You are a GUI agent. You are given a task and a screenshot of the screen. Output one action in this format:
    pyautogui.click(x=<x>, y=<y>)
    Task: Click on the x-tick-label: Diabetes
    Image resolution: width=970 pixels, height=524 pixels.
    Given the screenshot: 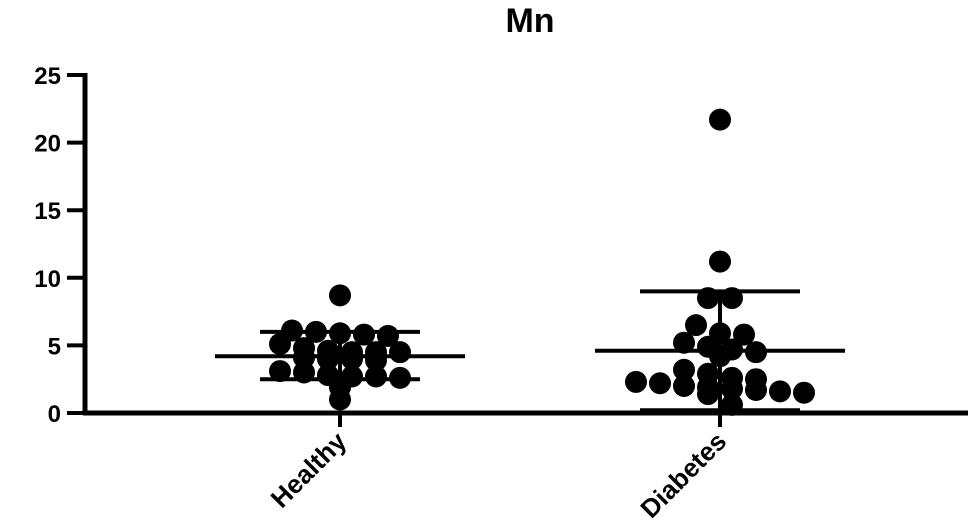 What is the action you would take?
    pyautogui.click(x=683, y=475)
    